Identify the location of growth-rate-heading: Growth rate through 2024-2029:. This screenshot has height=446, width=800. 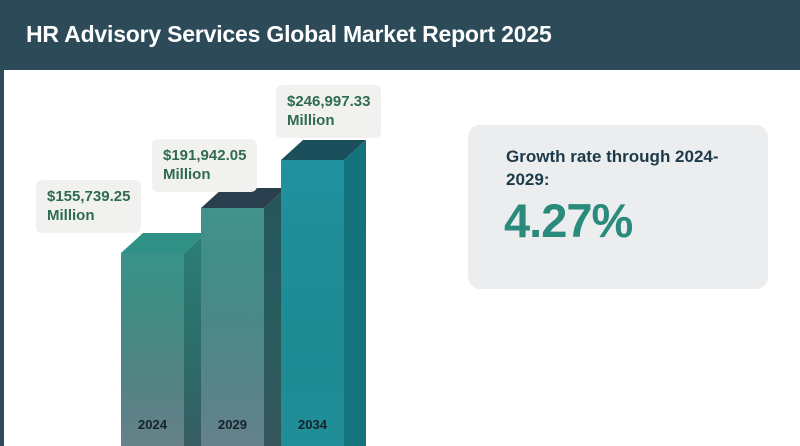
(612, 168).